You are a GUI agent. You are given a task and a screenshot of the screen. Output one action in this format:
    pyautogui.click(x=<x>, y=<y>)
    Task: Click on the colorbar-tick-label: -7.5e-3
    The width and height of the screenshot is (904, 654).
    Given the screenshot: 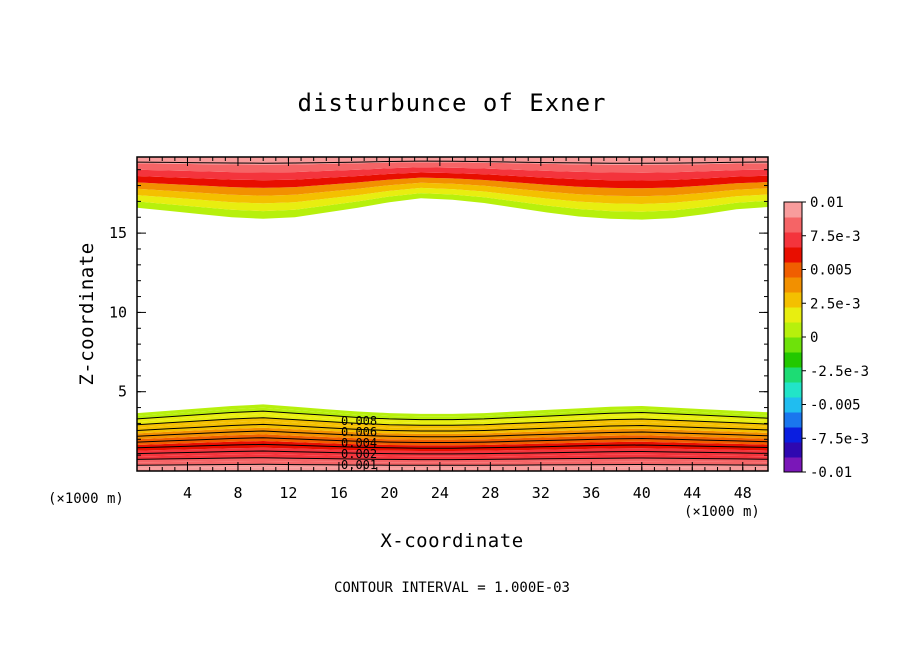 What is the action you would take?
    pyautogui.click(x=839, y=439)
    